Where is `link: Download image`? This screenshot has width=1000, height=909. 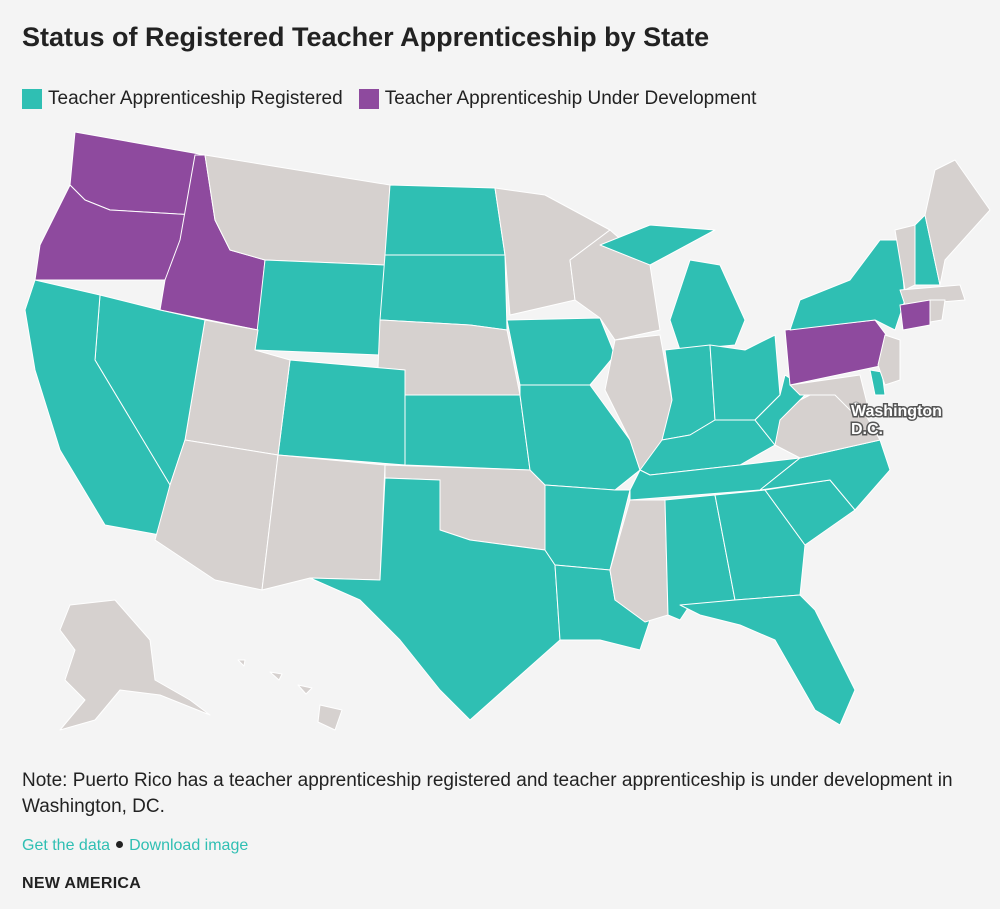 link: Download image is located at coordinates (189, 845).